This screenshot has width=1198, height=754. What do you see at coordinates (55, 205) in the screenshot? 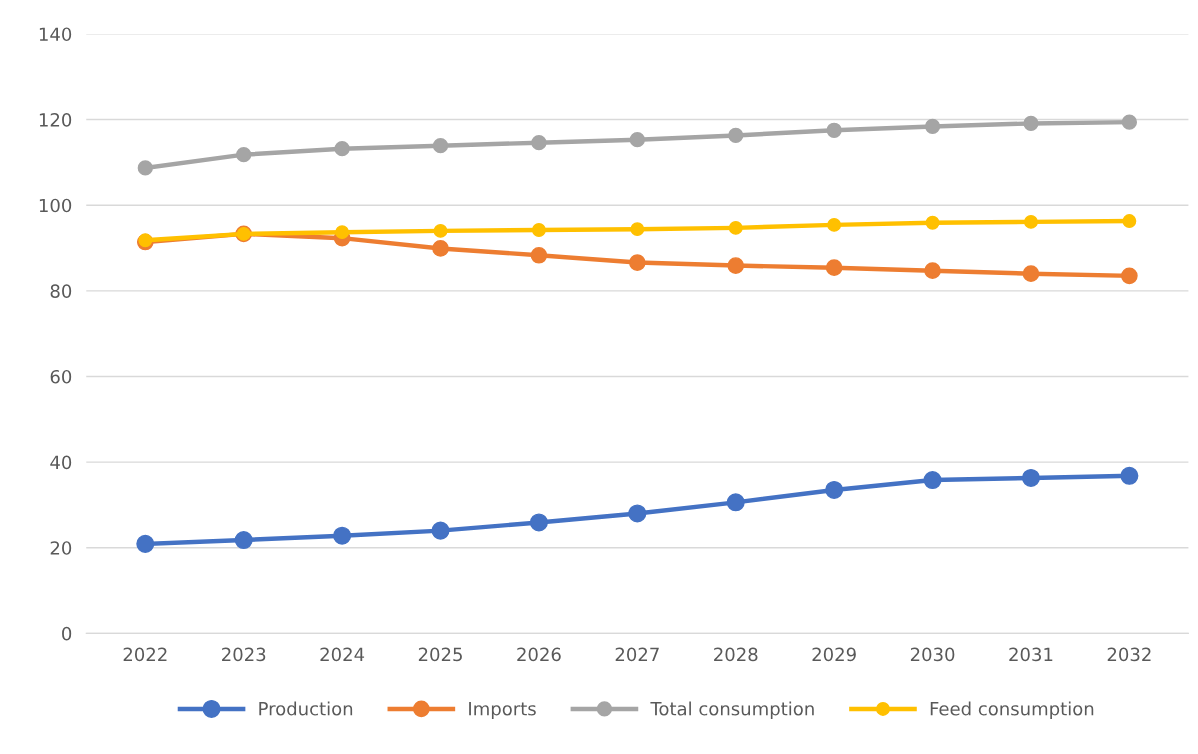
I see `y-tick-label: 100` at bounding box center [55, 205].